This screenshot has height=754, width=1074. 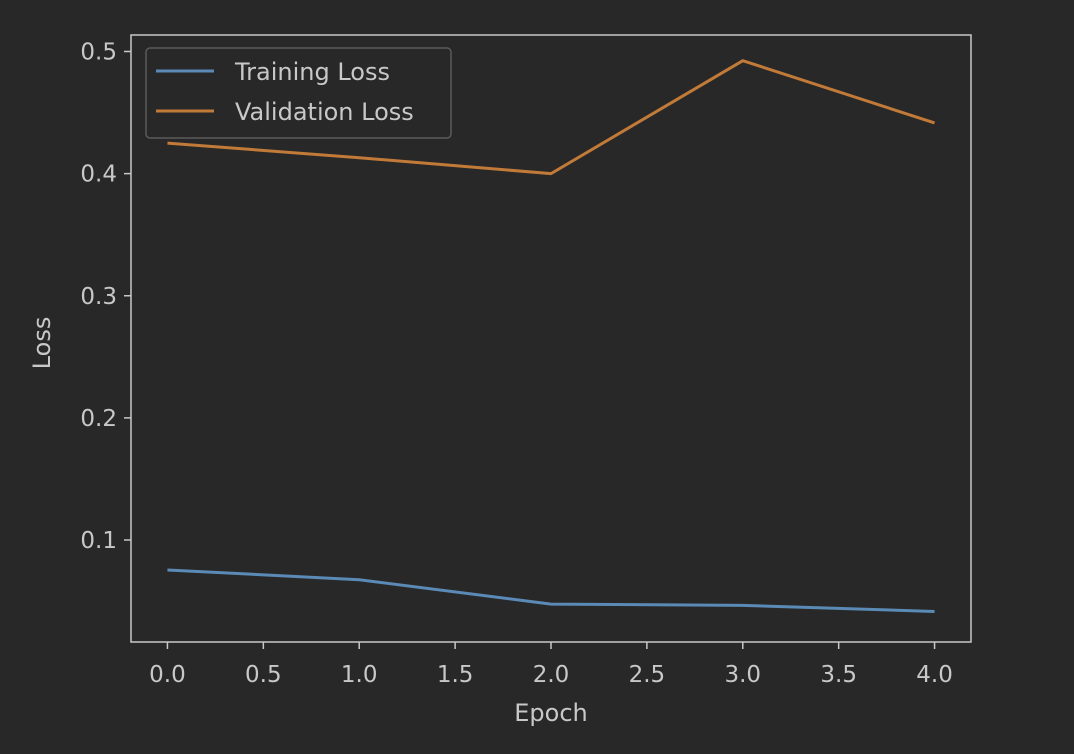 I want to click on legend: Training Loss Validation Loss, so click(x=298, y=93).